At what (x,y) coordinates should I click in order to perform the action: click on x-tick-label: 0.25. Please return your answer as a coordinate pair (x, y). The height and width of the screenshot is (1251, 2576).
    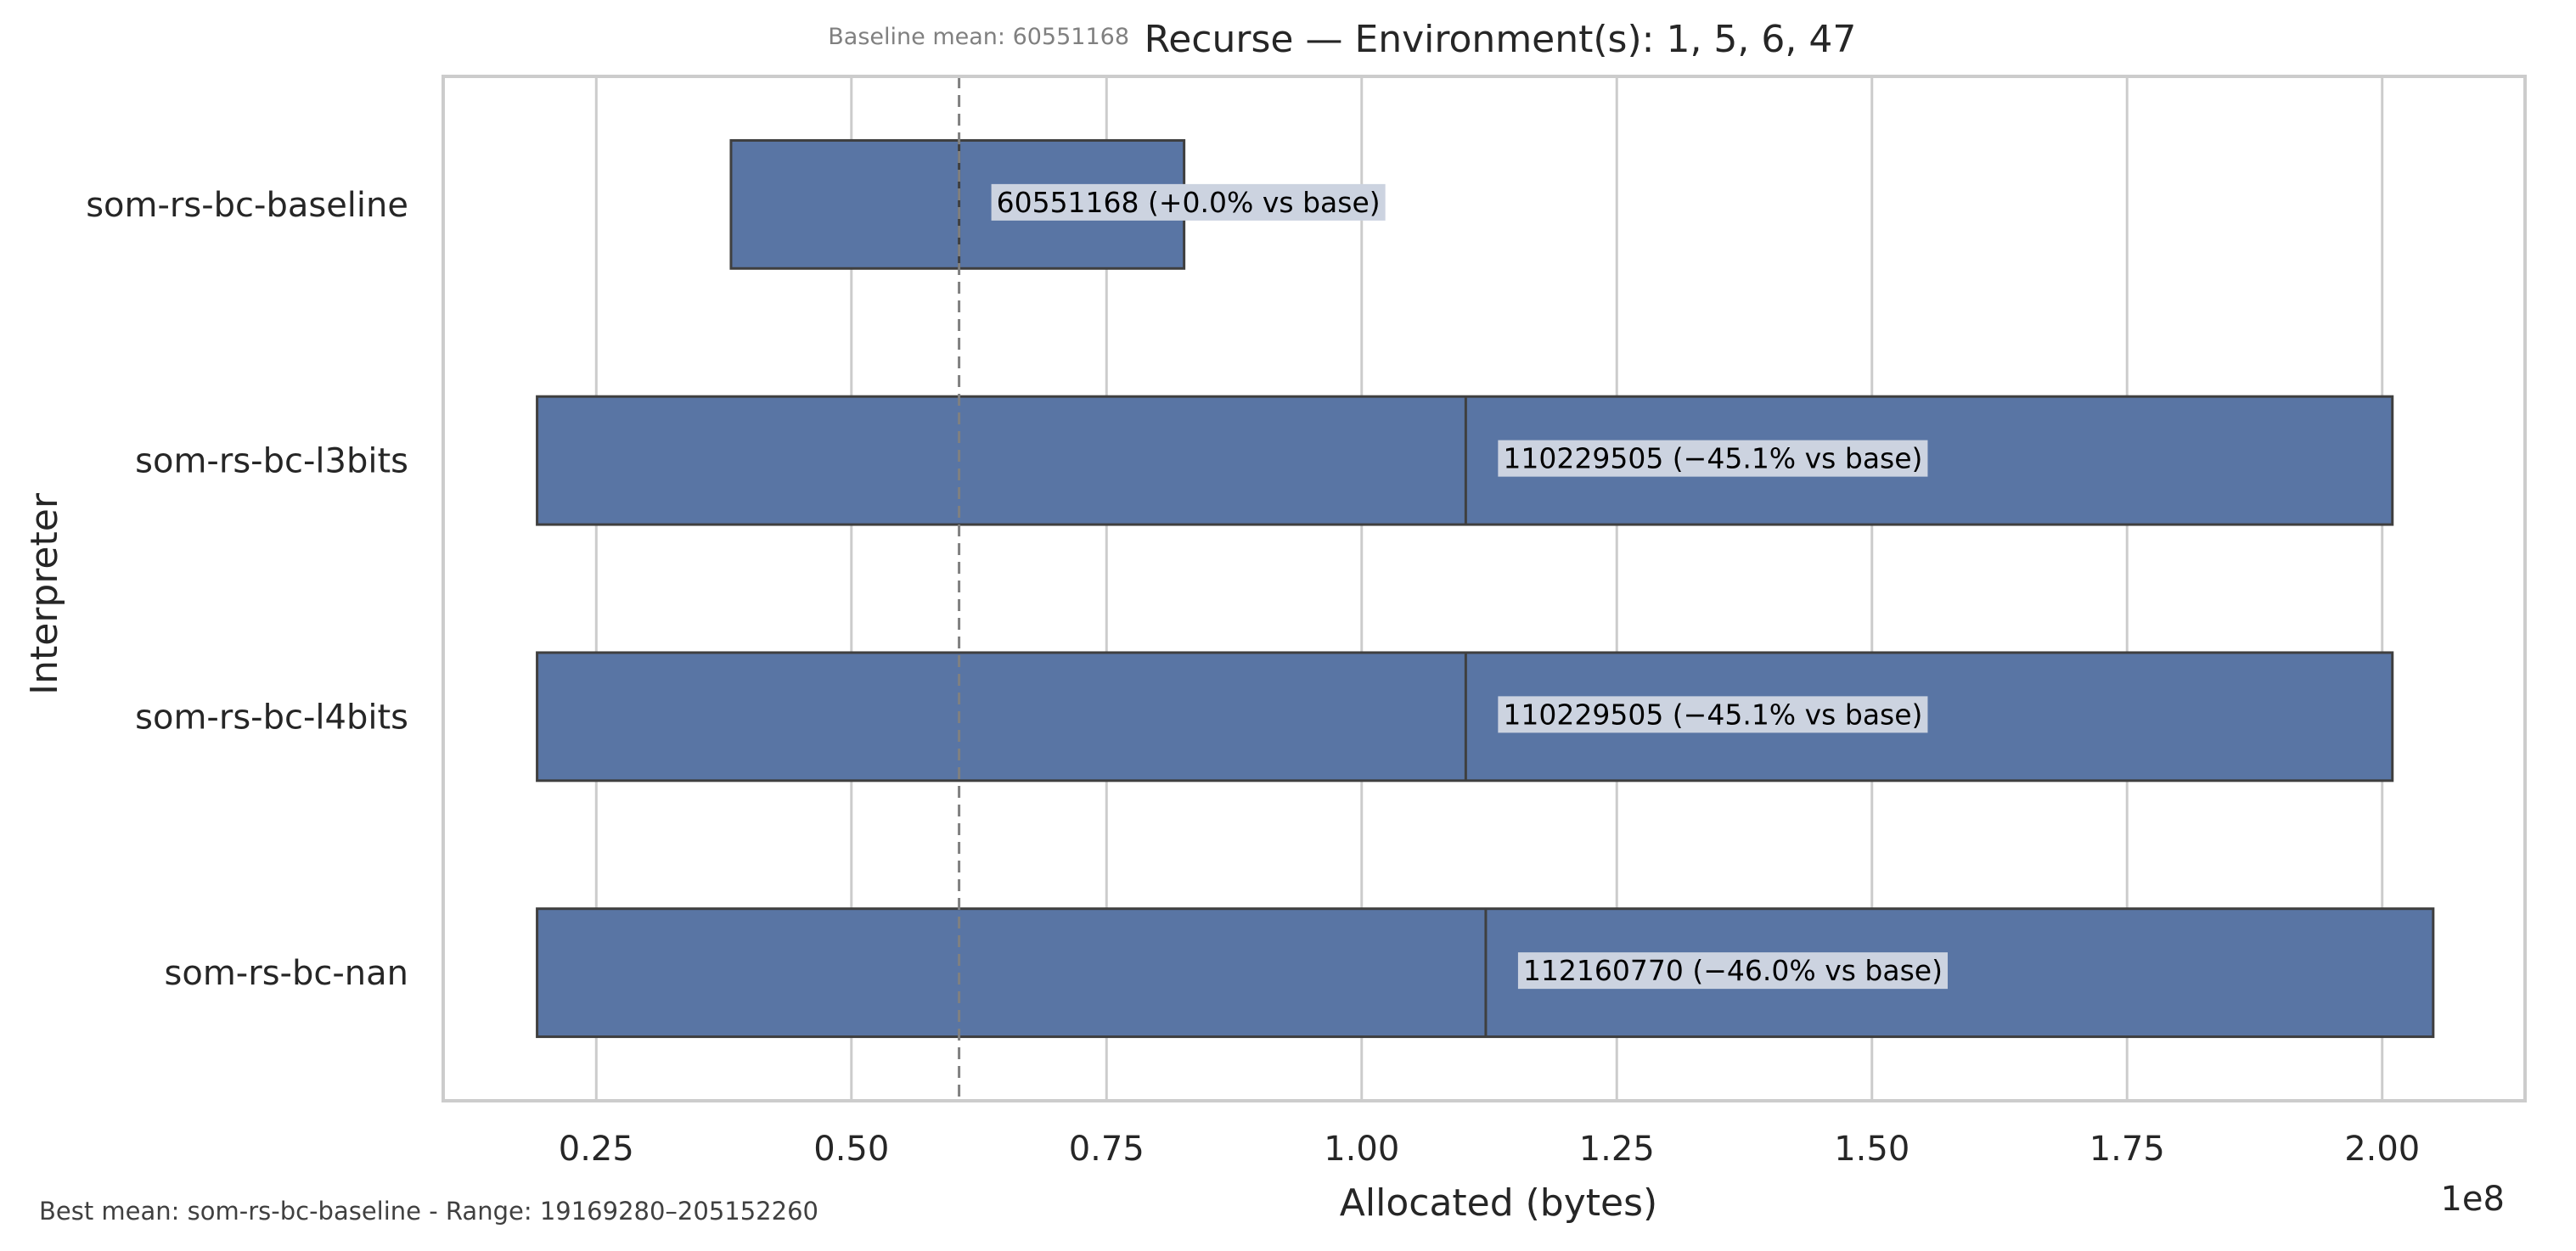
    Looking at the image, I should click on (596, 1149).